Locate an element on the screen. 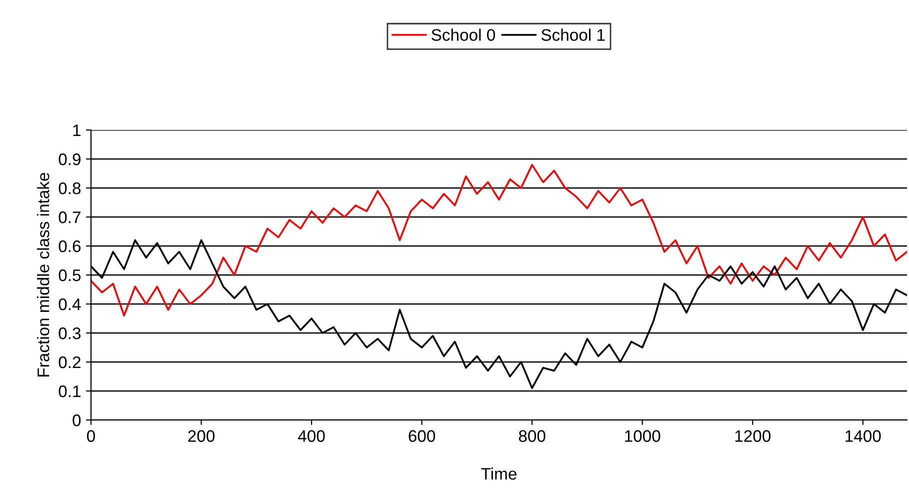  x-tick-label: 800 is located at coordinates (532, 436).